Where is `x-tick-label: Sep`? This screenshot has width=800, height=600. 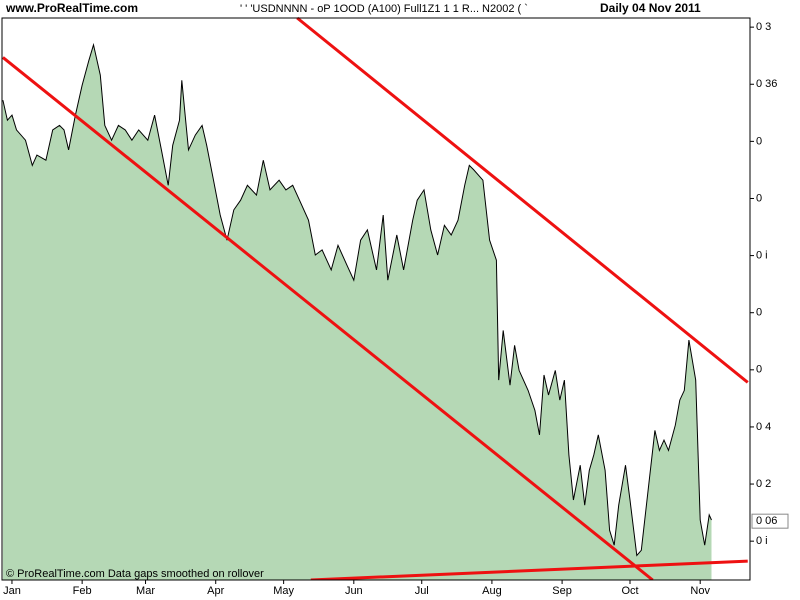 x-tick-label: Sep is located at coordinates (562, 591).